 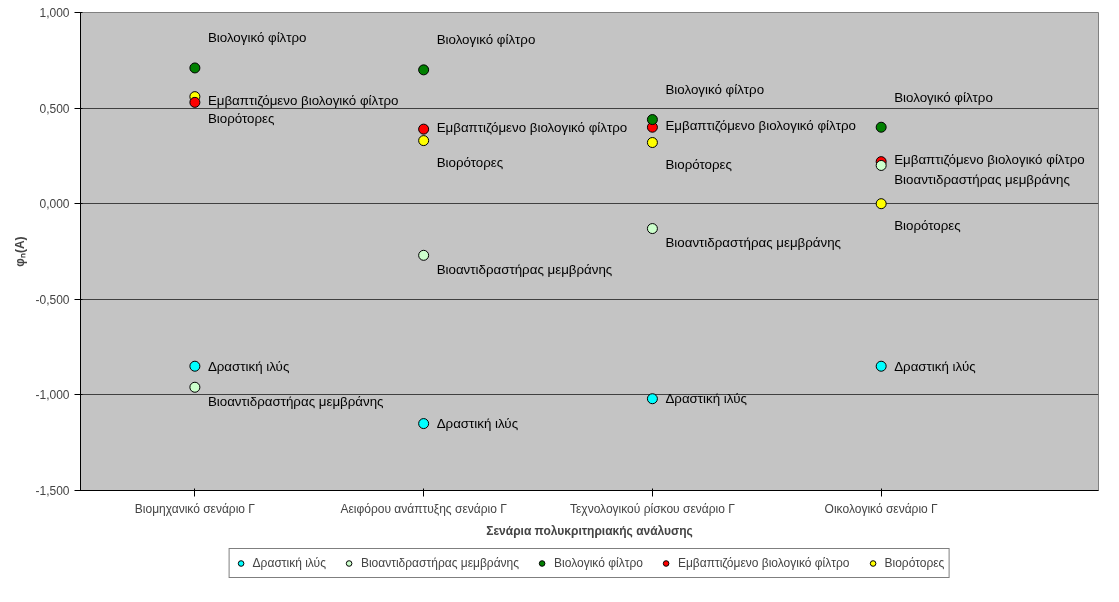 What do you see at coordinates (20, 251) in the screenshot?
I see `y-axis-title: φₙ(A)` at bounding box center [20, 251].